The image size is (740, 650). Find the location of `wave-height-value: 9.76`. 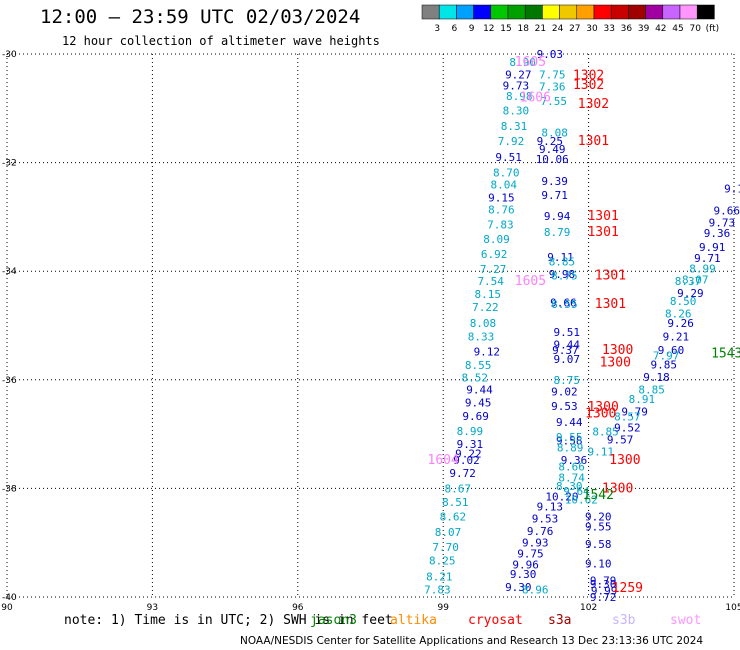

wave-height-value: 9.76 is located at coordinates (540, 531).